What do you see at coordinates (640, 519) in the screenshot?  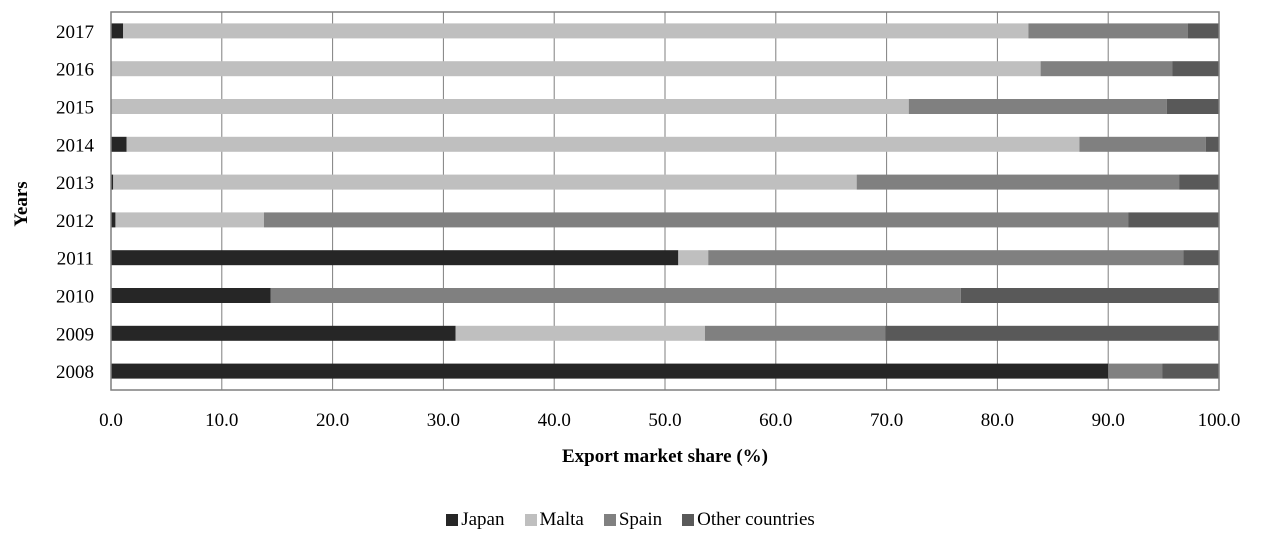 I see `legend-label: Spain` at bounding box center [640, 519].